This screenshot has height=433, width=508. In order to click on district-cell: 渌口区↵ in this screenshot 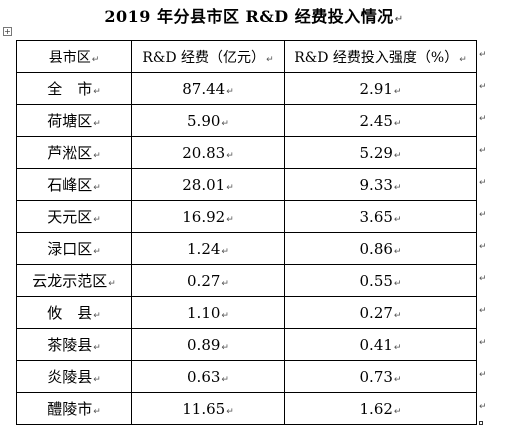, I will do `click(74, 248)`.